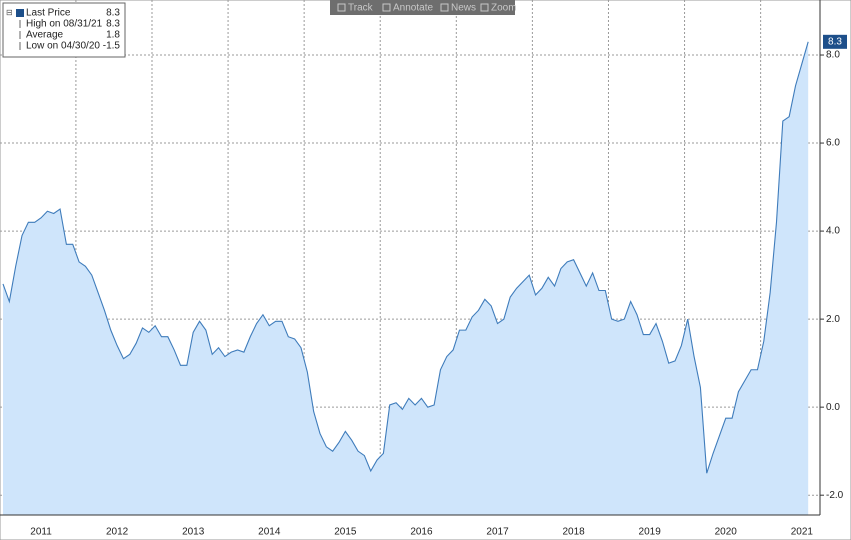 The width and height of the screenshot is (851, 540). What do you see at coordinates (48, 13) in the screenshot?
I see `legend-label: Last Price` at bounding box center [48, 13].